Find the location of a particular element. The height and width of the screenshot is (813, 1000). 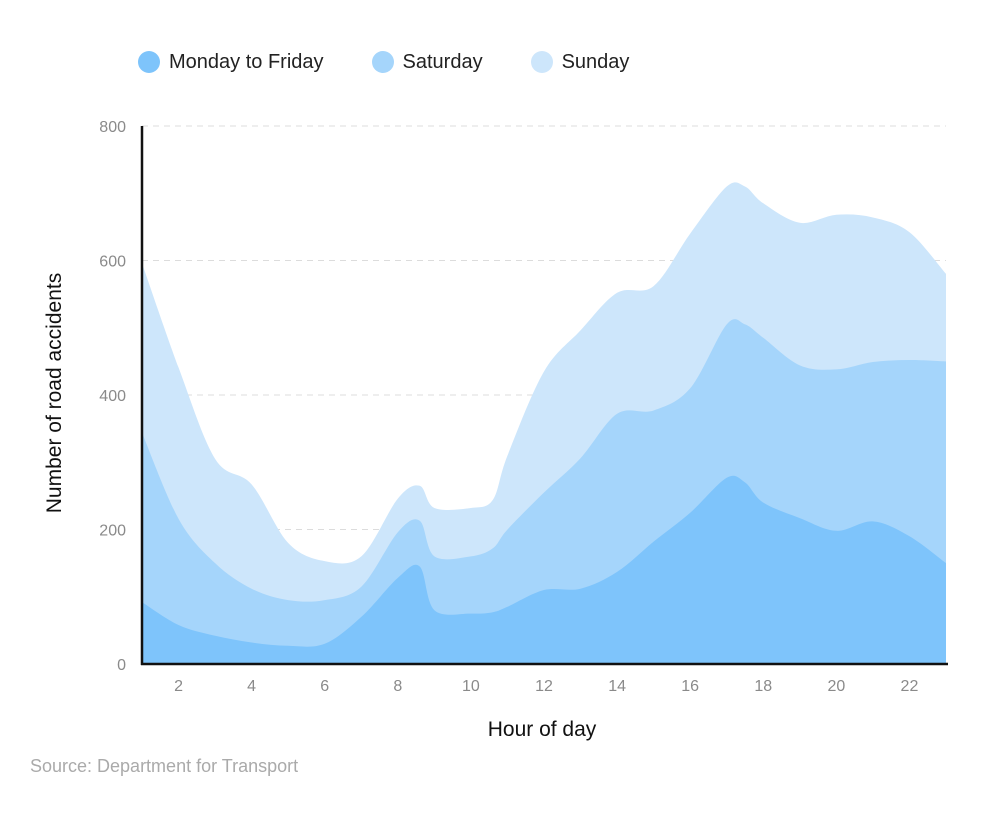

legend-label-sunday: Sunday is located at coordinates (595, 61).